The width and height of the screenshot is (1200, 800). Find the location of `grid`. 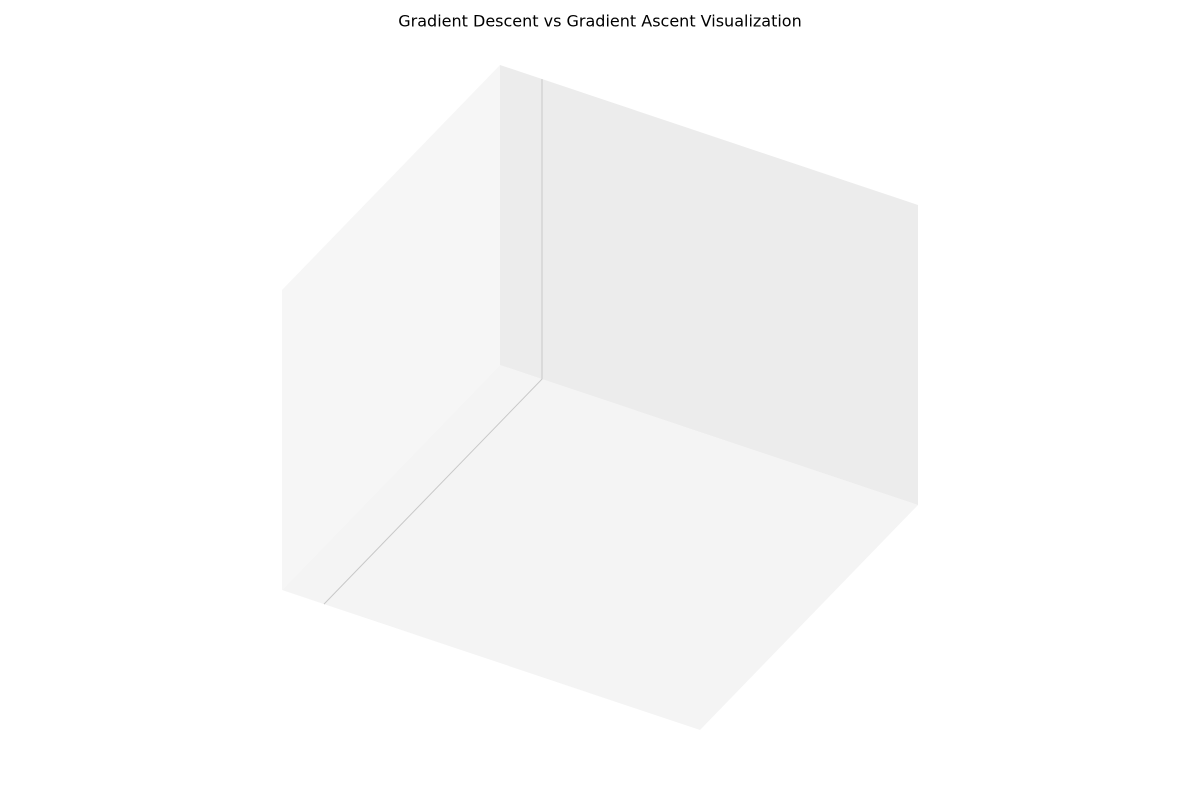

grid is located at coordinates (433, 342).